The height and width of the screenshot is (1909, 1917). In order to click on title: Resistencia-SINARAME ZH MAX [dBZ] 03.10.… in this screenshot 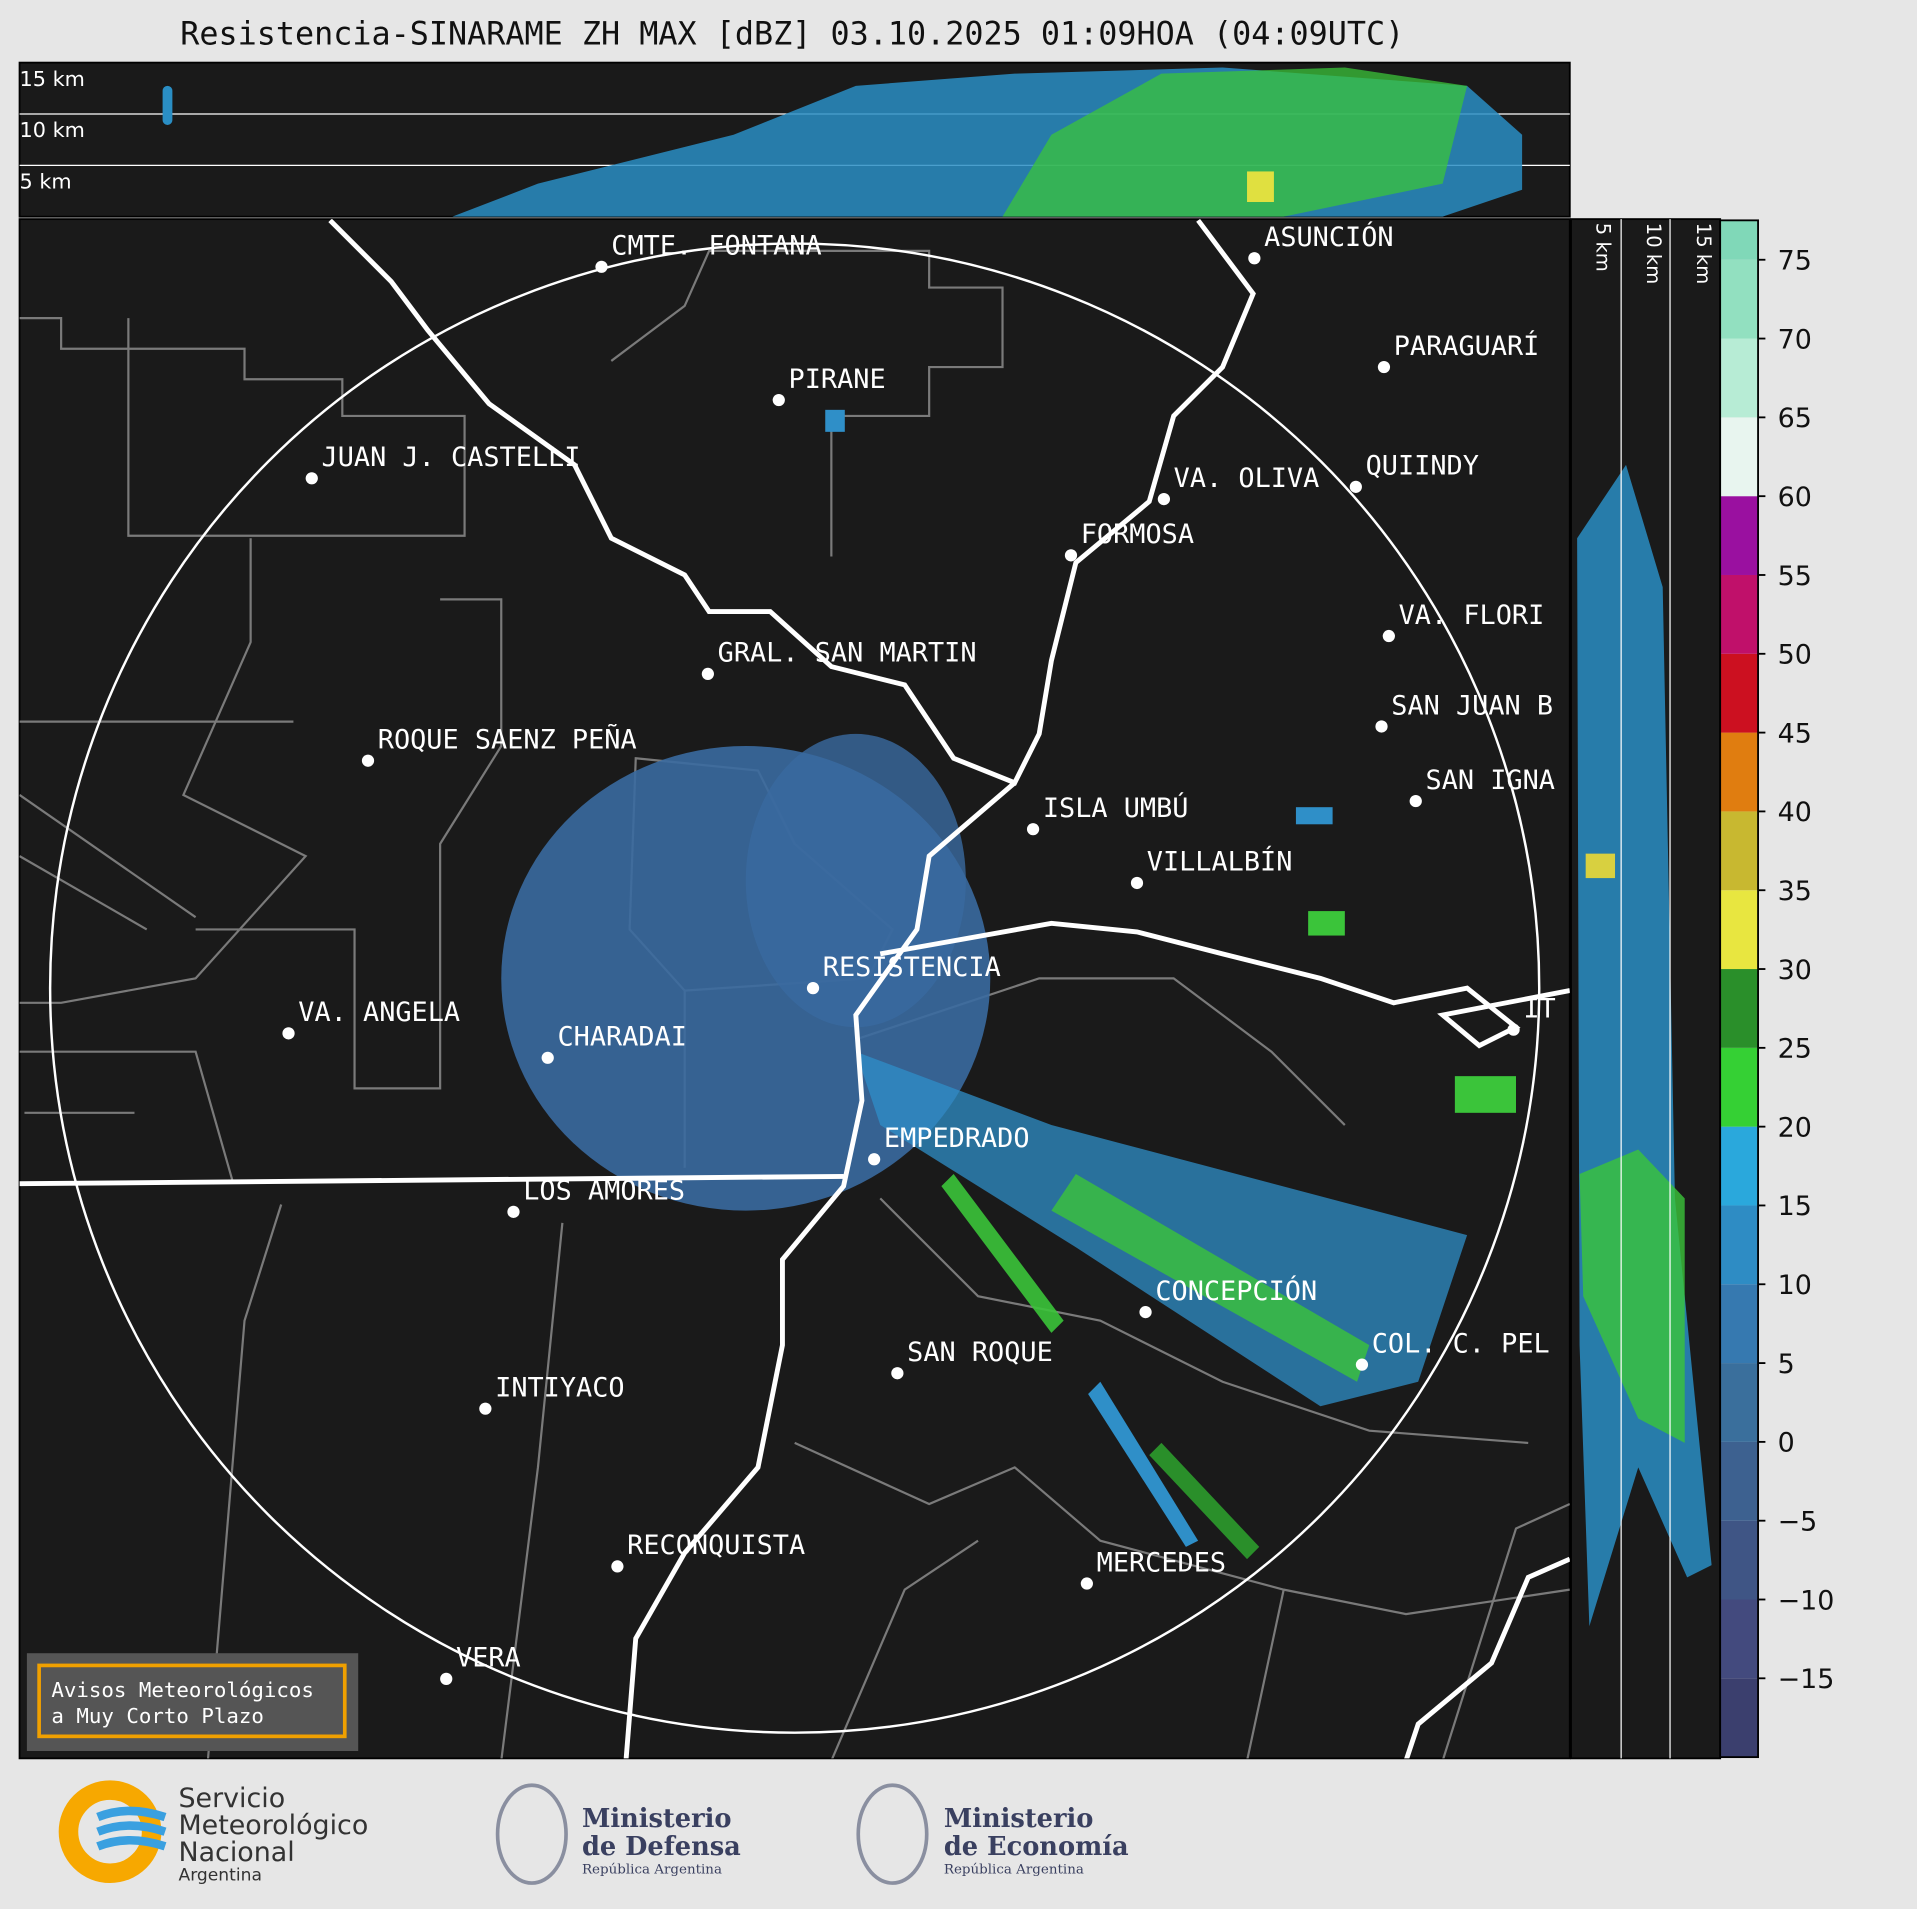, I will do `click(792, 34)`.